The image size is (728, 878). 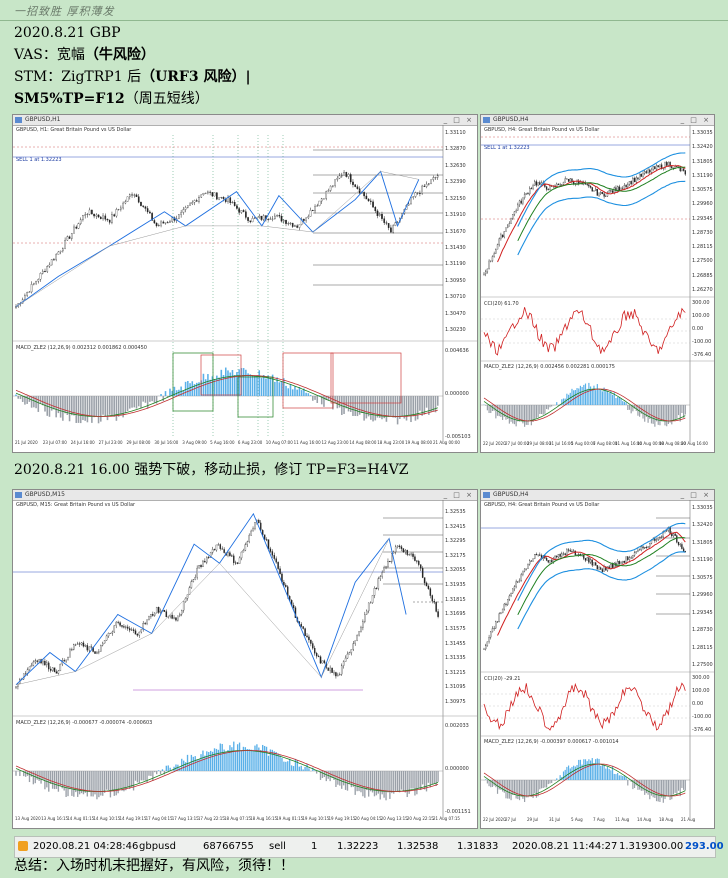 I want to click on h1-window-titlebar: GBPUSD,H1 _ □ ×, so click(x=245, y=120).